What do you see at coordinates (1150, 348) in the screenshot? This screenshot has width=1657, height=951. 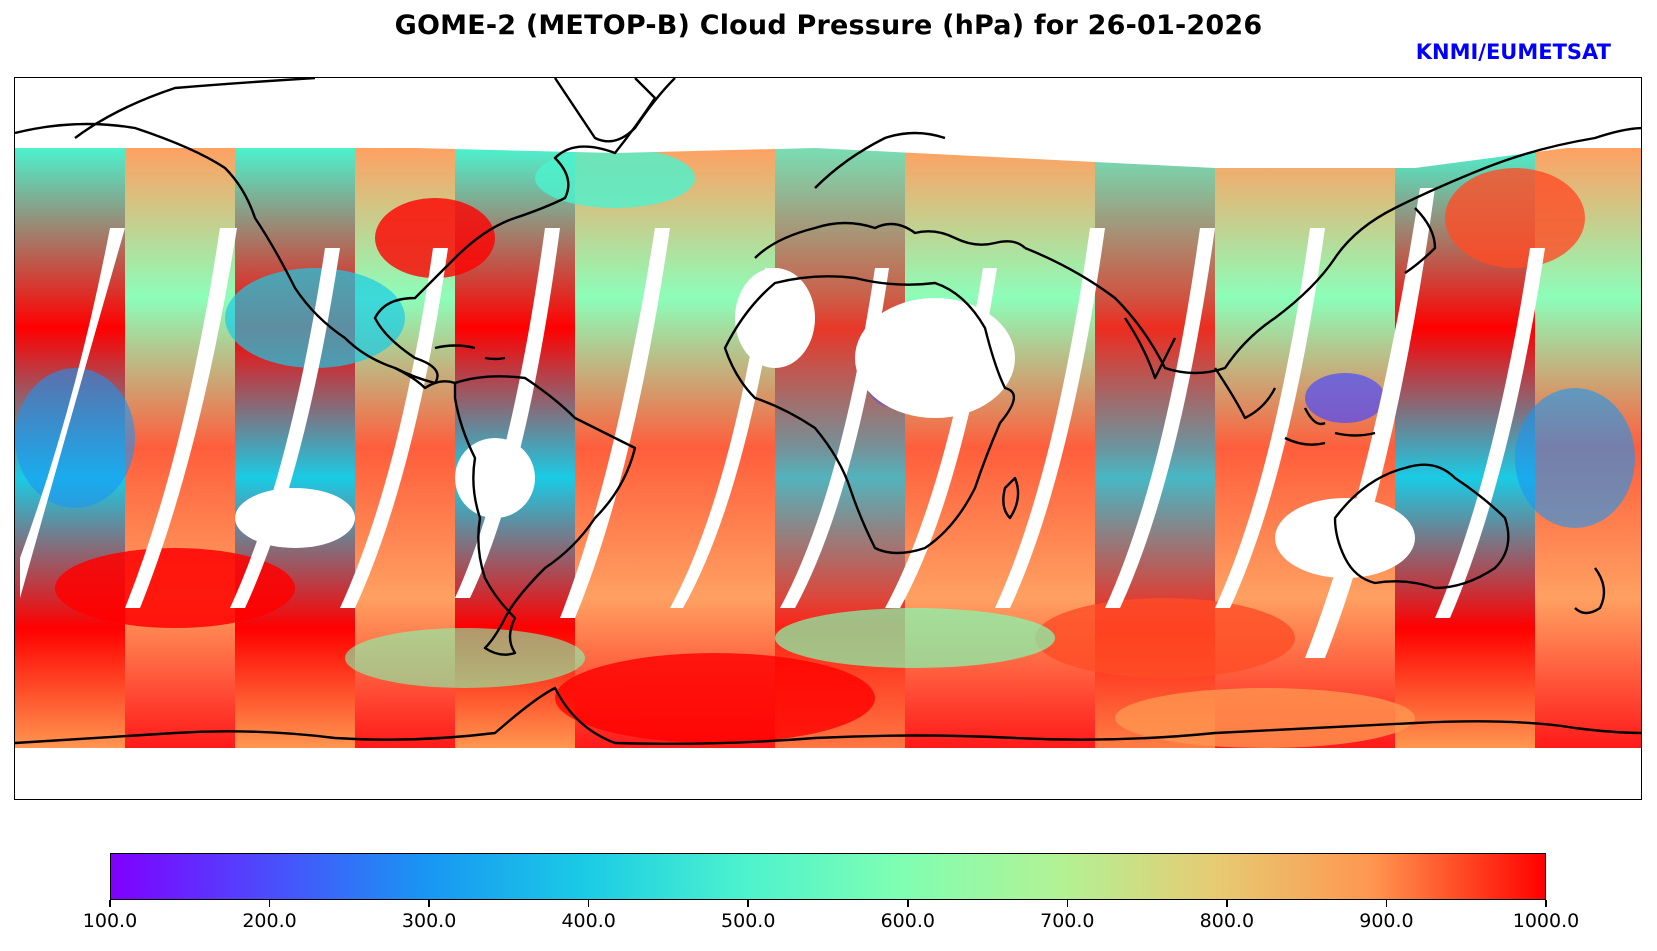 I see `coast-india` at bounding box center [1150, 348].